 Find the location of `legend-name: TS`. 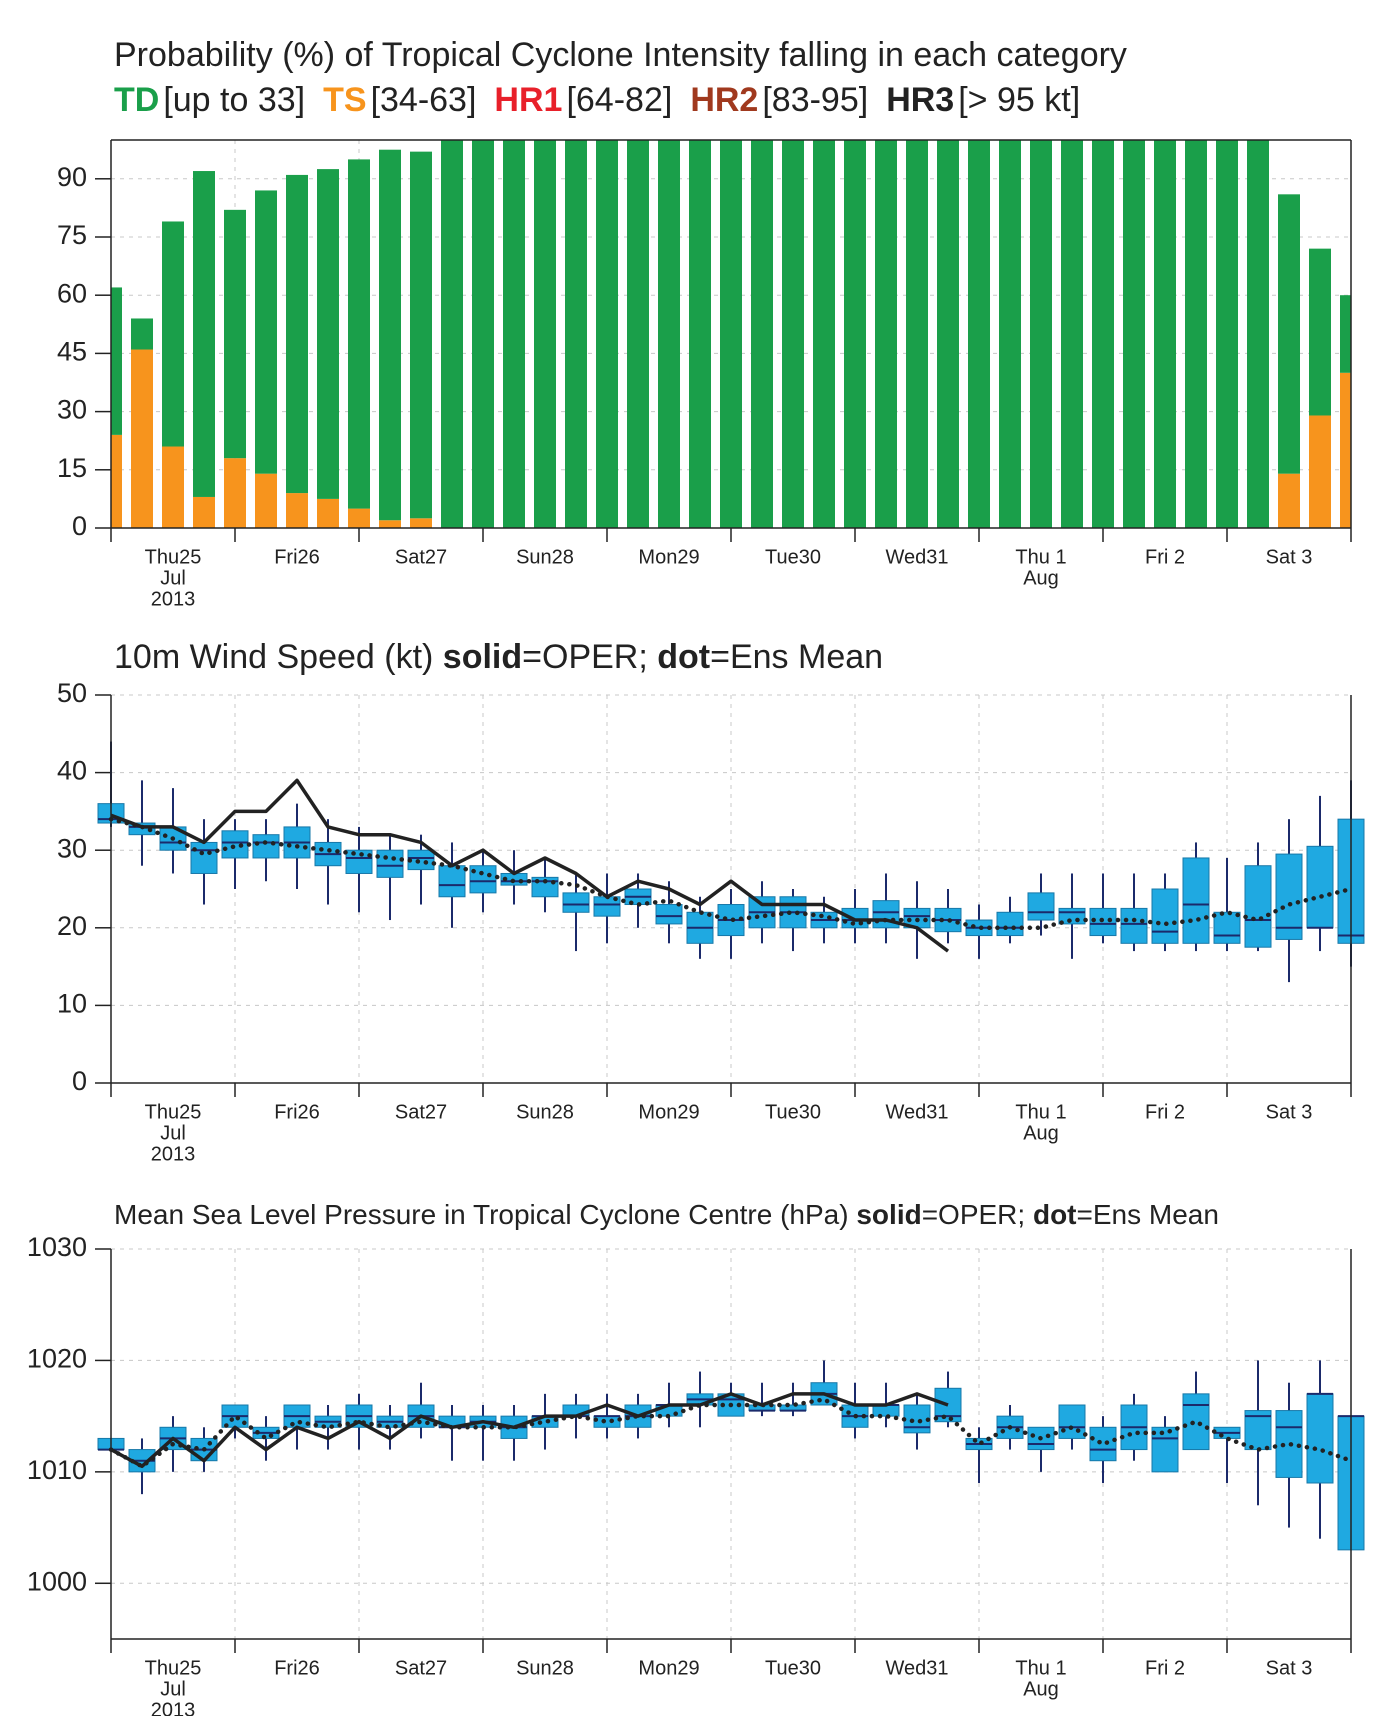

legend-name: TS is located at coordinates (344, 100).